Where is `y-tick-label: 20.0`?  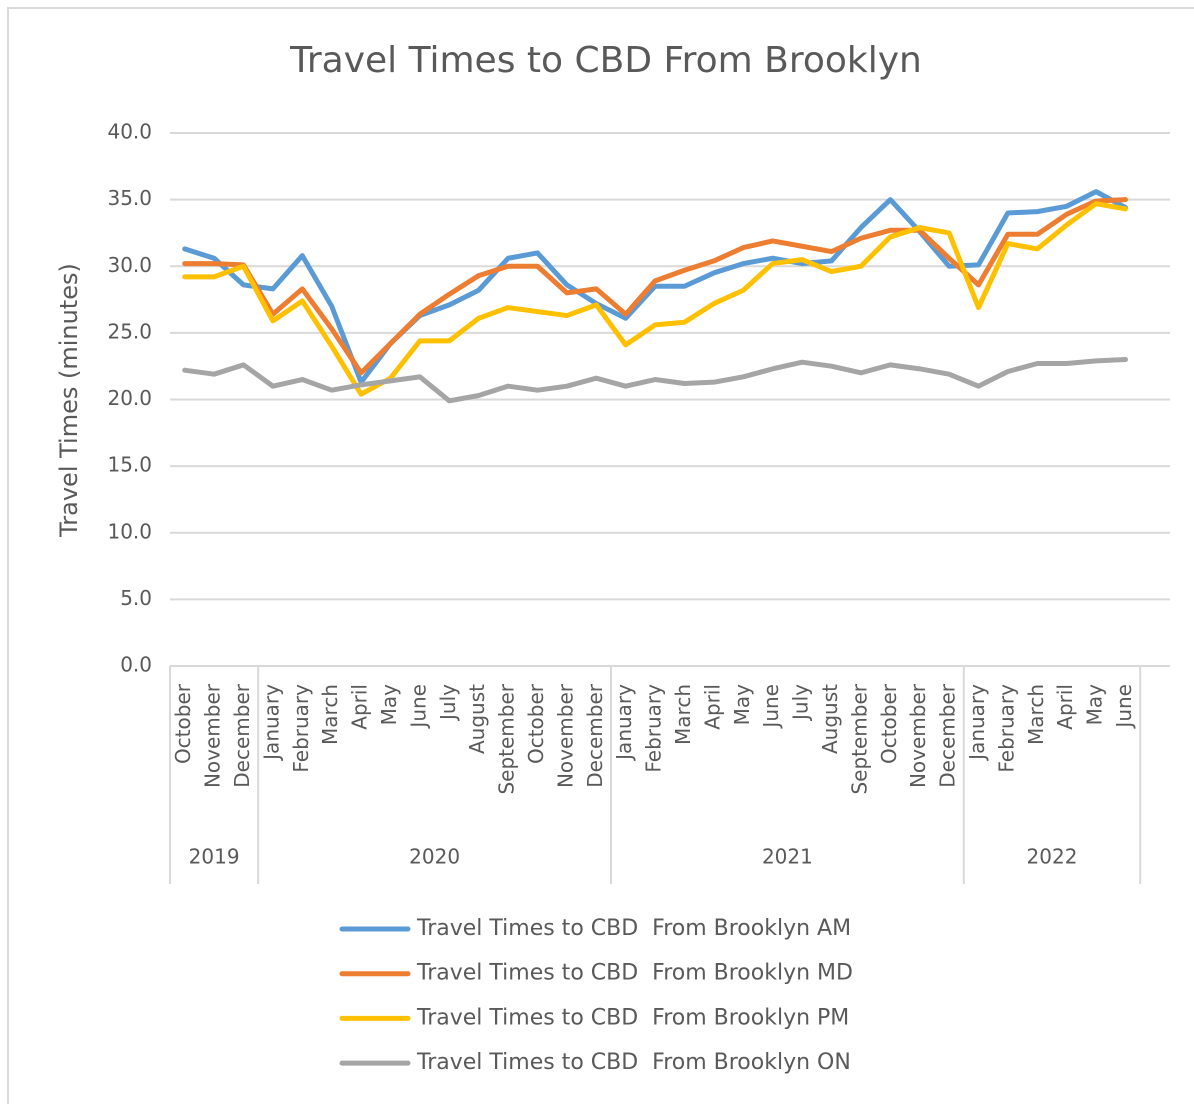 y-tick-label: 20.0 is located at coordinates (129, 398).